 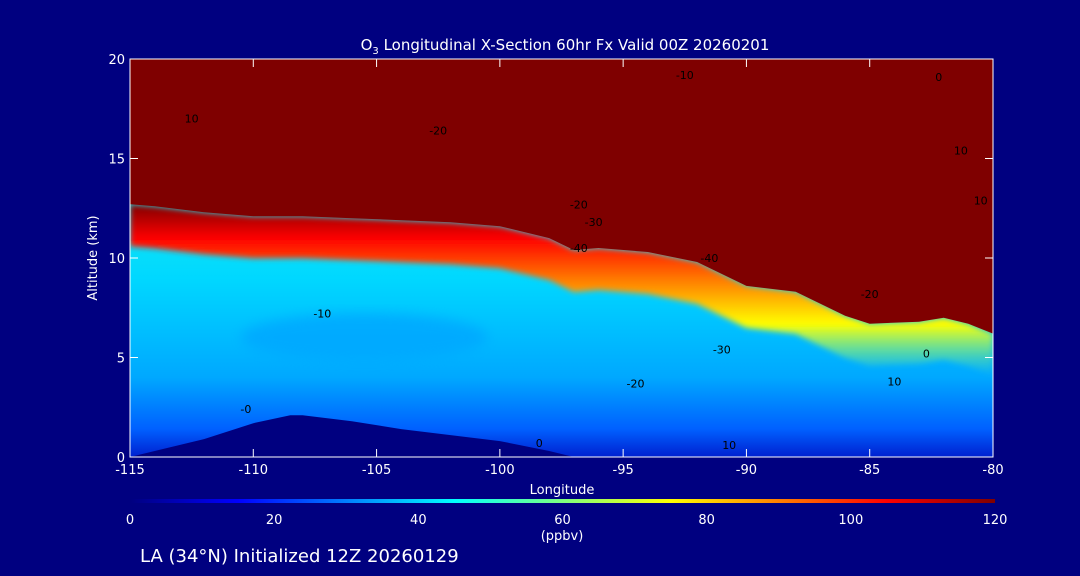 I want to click on colorbar-ticks: 0 20 40 60 80 100 120, so click(x=567, y=520).